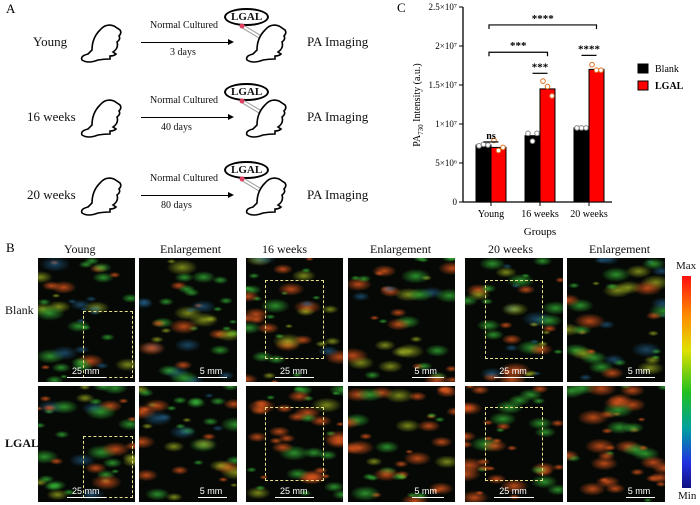 Image resolution: width=700 pixels, height=505 pixels. Describe the element at coordinates (643, 85) in the screenshot. I see `legend-swatch-lgal` at that location.